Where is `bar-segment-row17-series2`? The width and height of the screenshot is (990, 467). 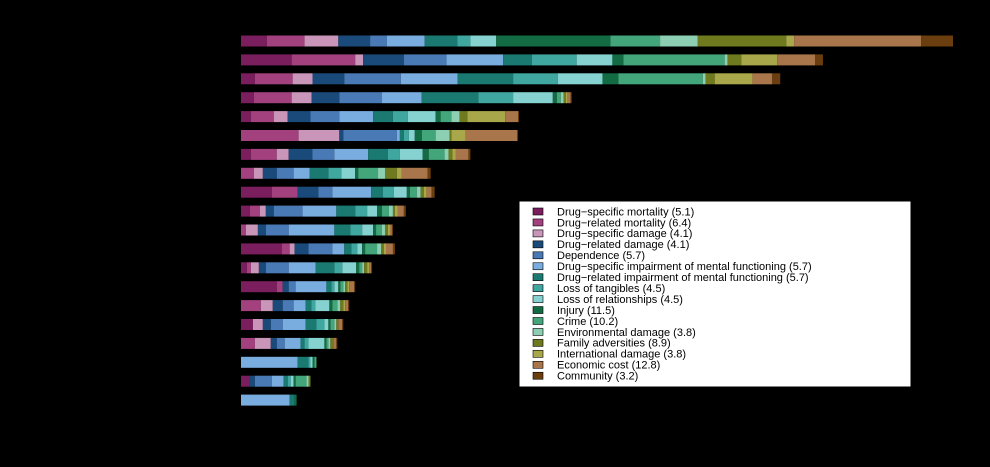
bar-segment-row17-series2 is located at coordinates (248, 343).